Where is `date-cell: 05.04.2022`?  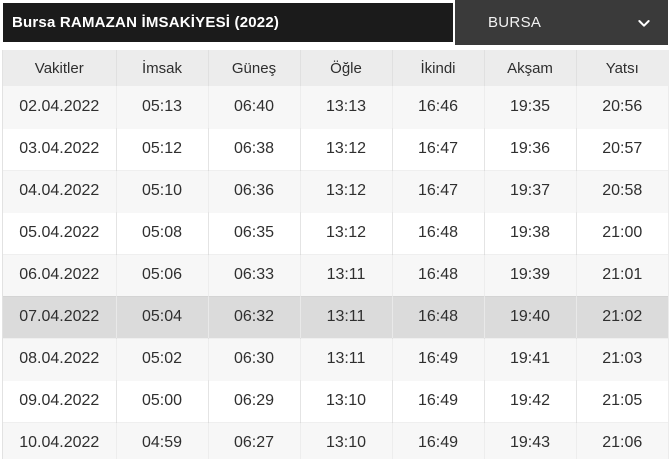 date-cell: 05.04.2022 is located at coordinates (60, 233).